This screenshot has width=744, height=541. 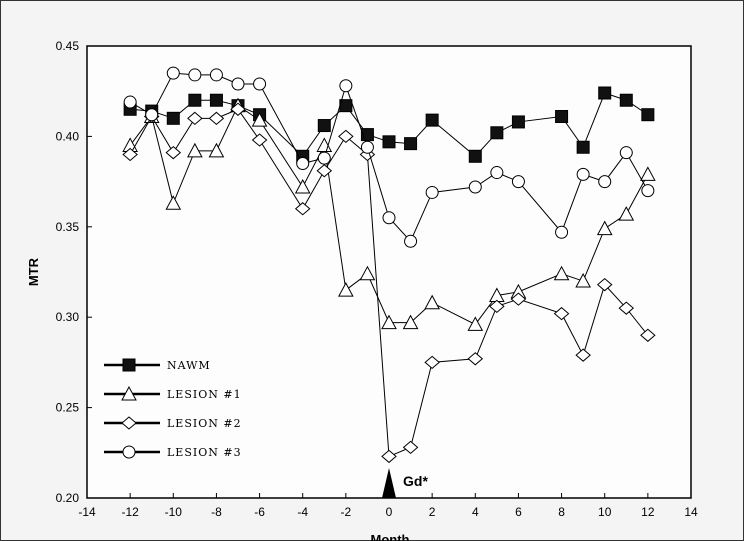 I want to click on legend-item-lesion-2: LESION #2, so click(x=173, y=423).